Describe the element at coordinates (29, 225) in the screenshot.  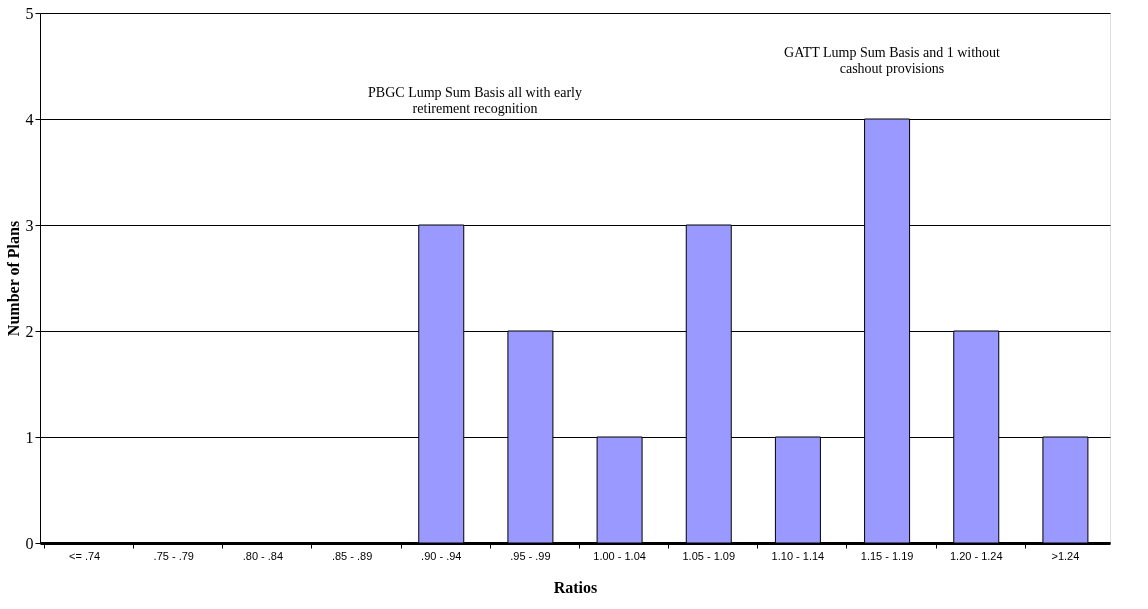
I see `y-tick-label: 3` at that location.